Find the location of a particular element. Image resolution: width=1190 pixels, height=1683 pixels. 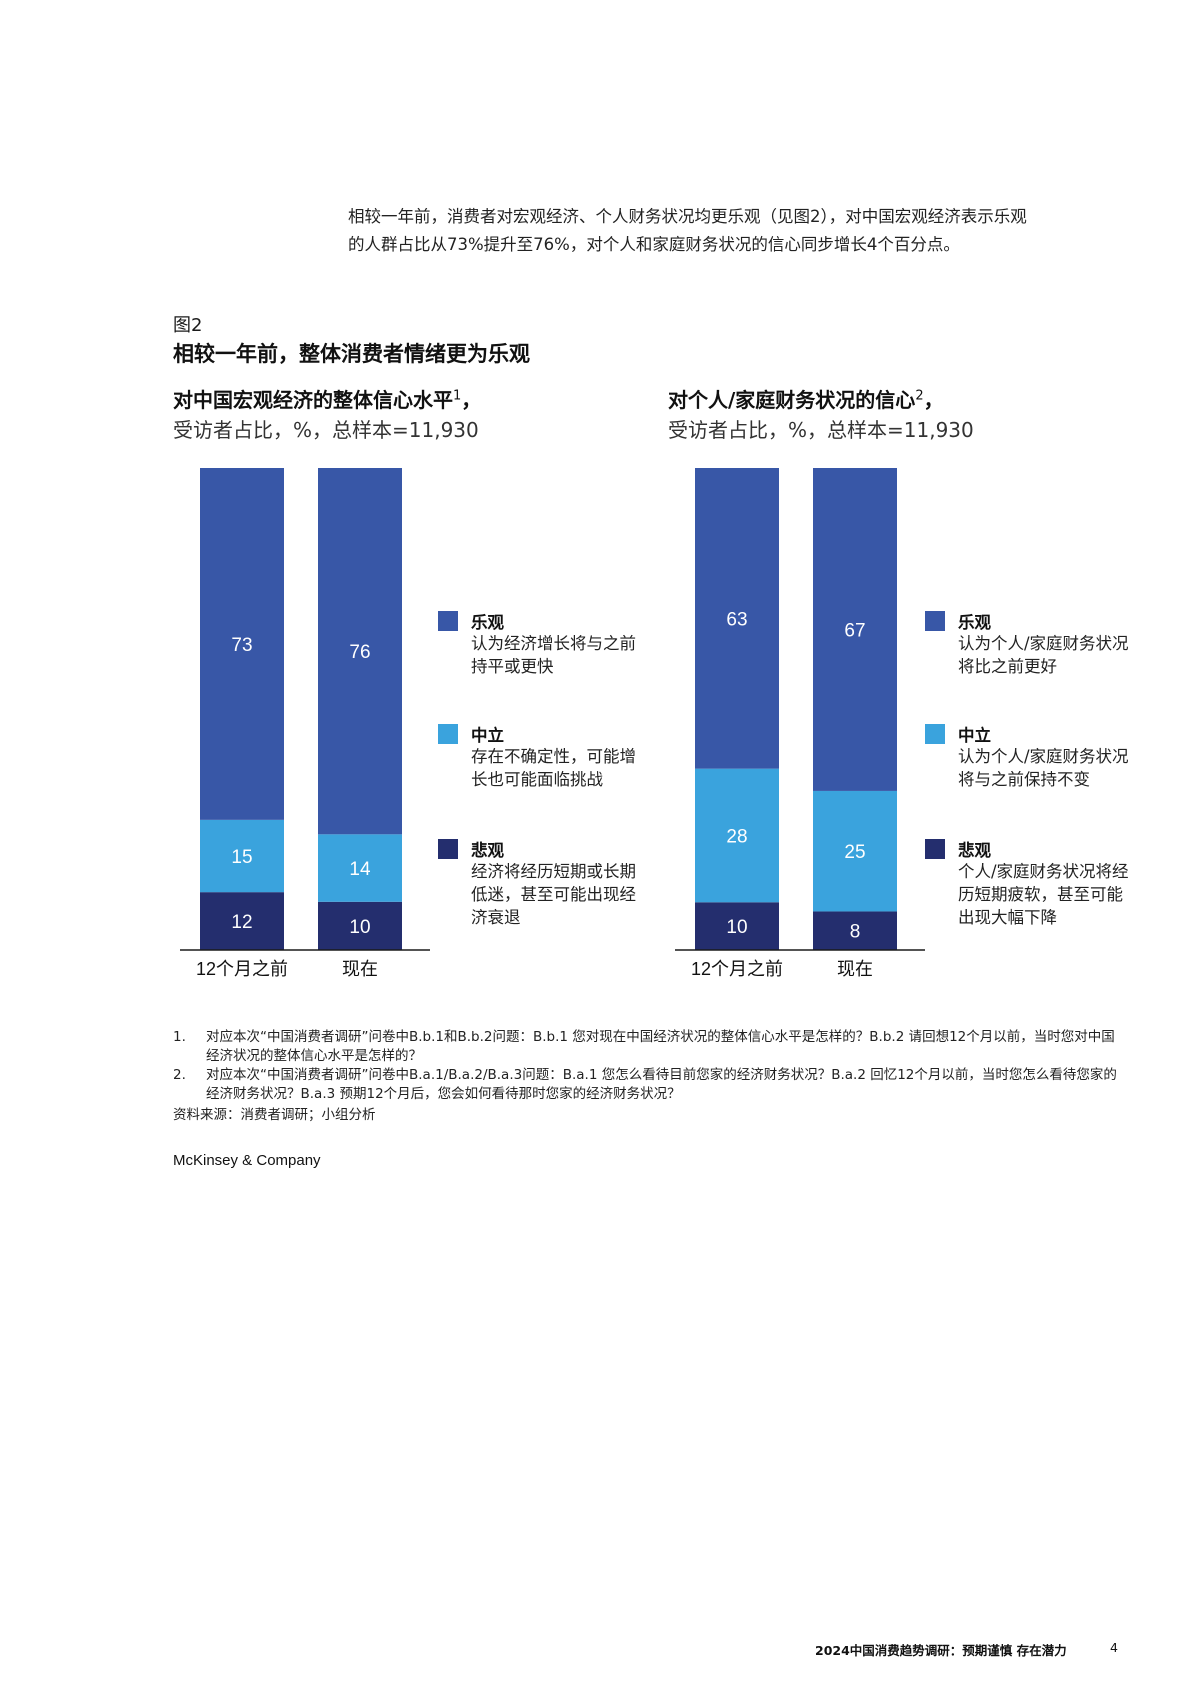

footer-title: 2024中国消费趋势调研：预期谨慎 存在潜力 is located at coordinates (941, 1650).